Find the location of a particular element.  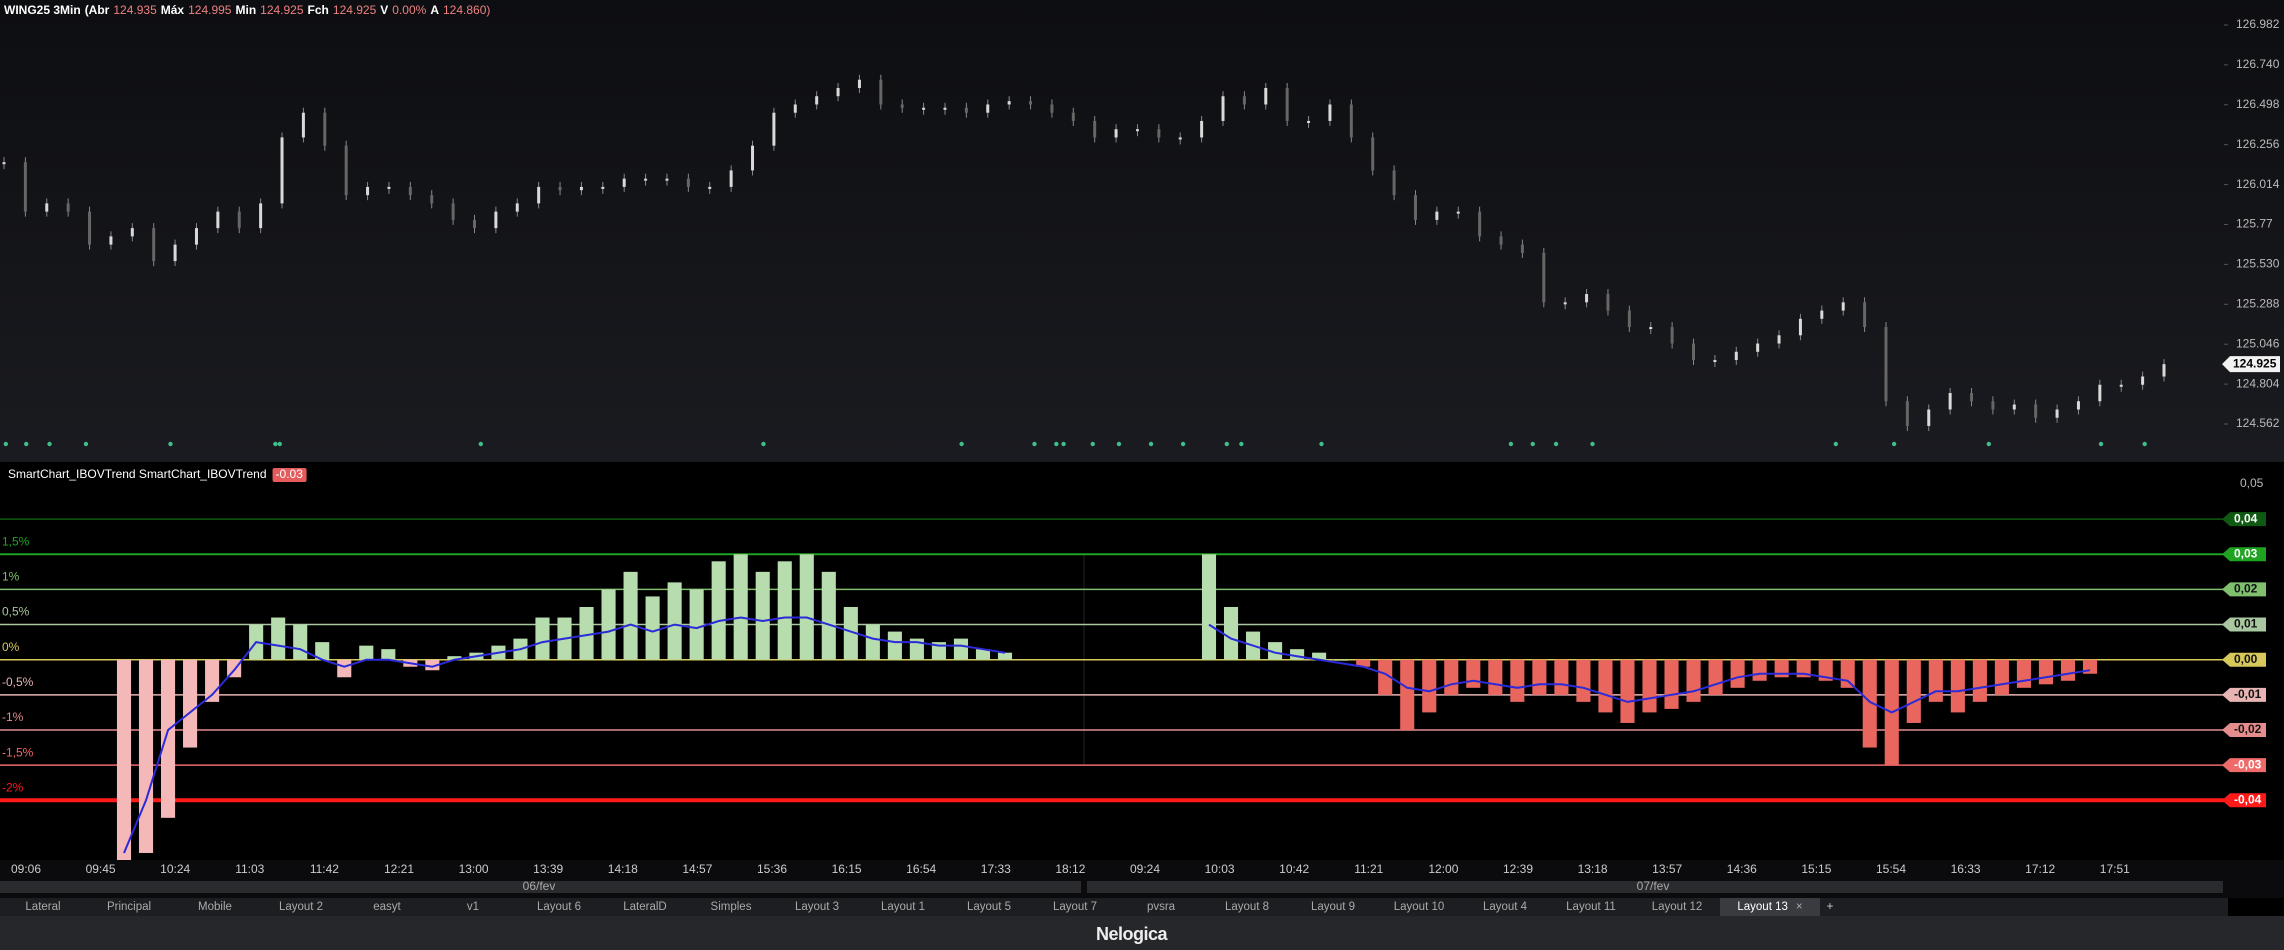

tab: pvsra is located at coordinates (1161, 907).